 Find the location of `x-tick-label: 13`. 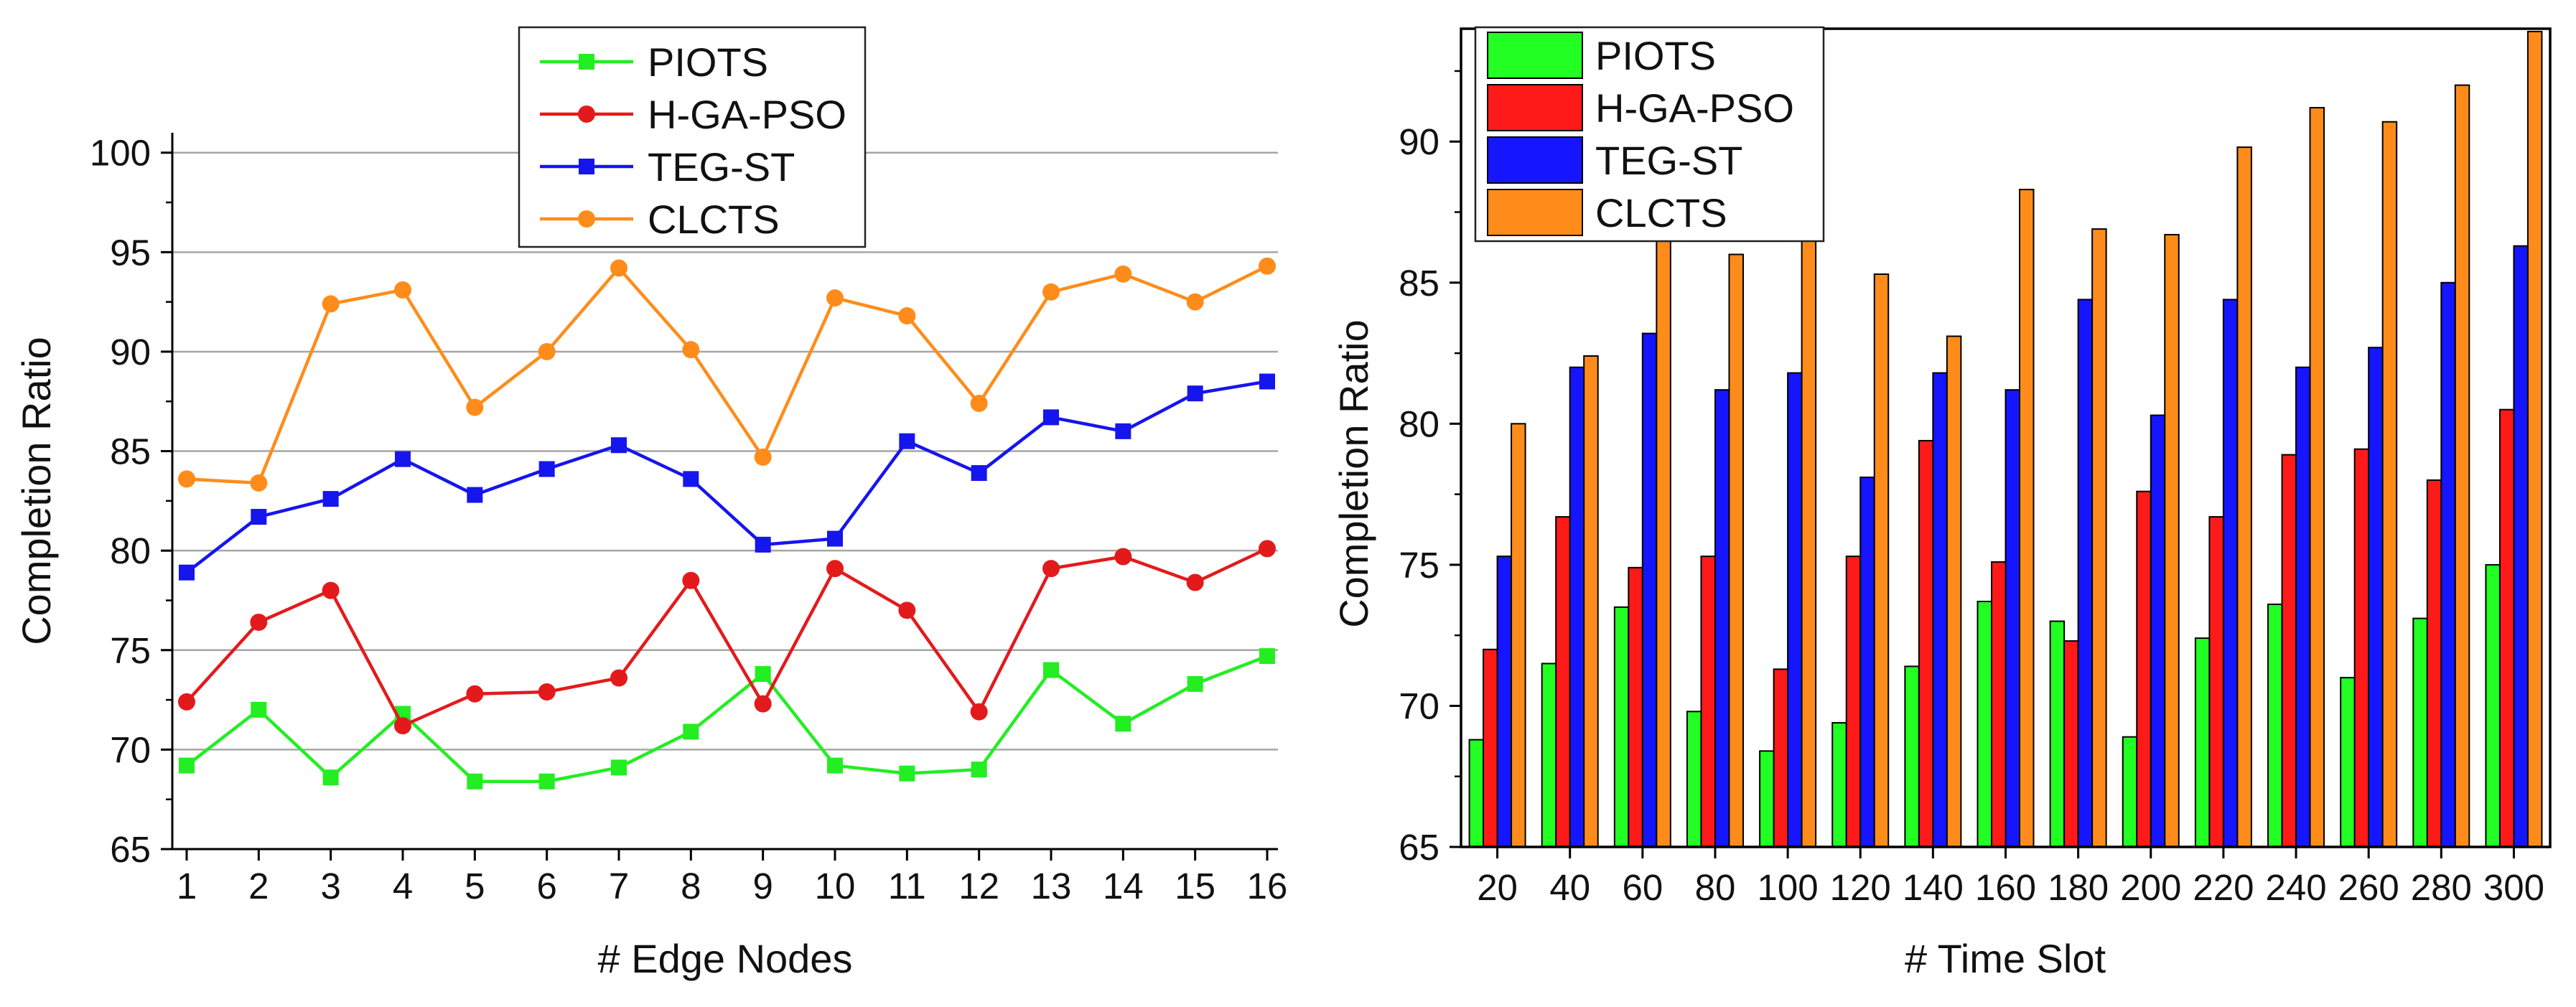

x-tick-label: 13 is located at coordinates (1051, 886).